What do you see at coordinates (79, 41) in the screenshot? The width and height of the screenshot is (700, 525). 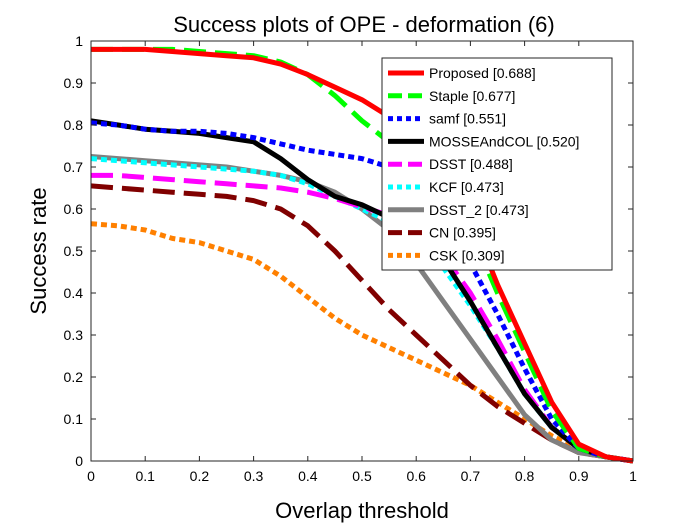 I see `y-tick-label: 1` at bounding box center [79, 41].